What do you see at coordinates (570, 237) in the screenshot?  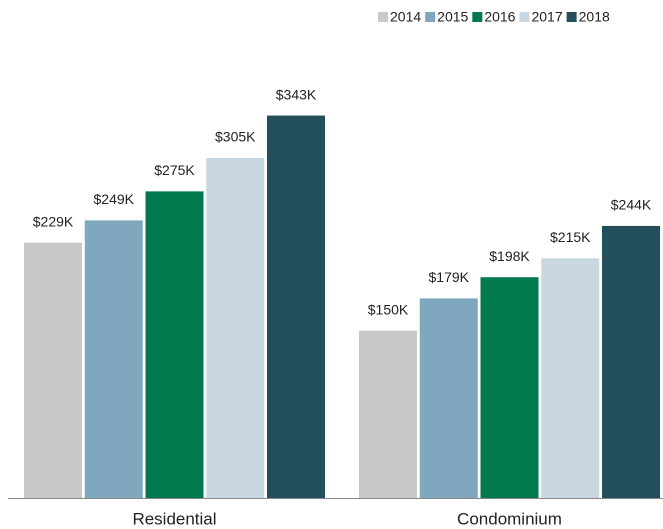 I see `value-label: $215K` at bounding box center [570, 237].